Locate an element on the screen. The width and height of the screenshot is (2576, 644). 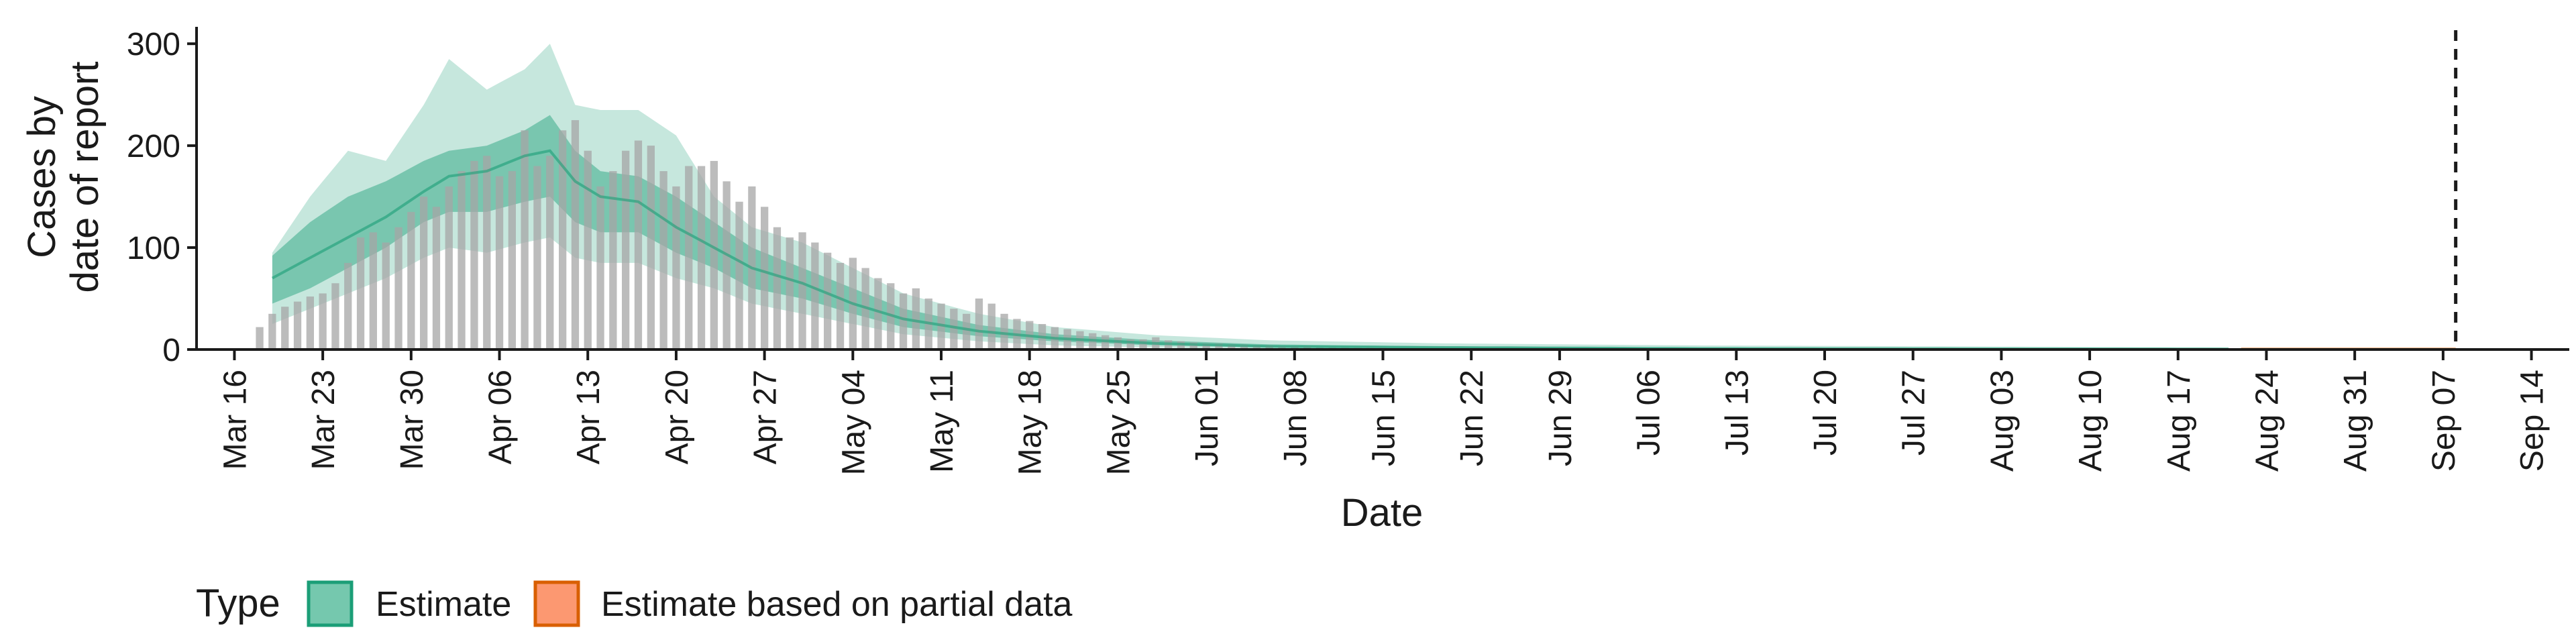
x-tick-label: Apr 06 is located at coordinates (501, 417).